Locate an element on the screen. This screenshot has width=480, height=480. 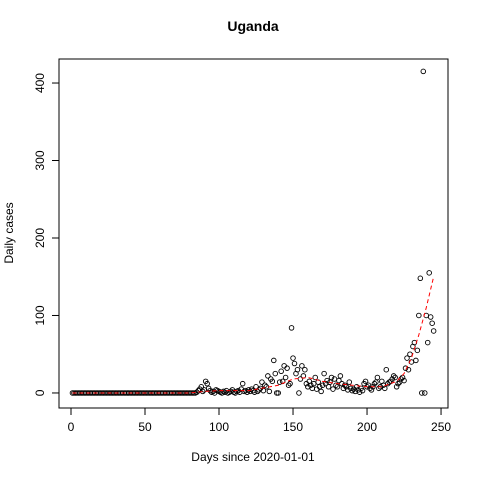
x-tick-label: 150 is located at coordinates (293, 427).